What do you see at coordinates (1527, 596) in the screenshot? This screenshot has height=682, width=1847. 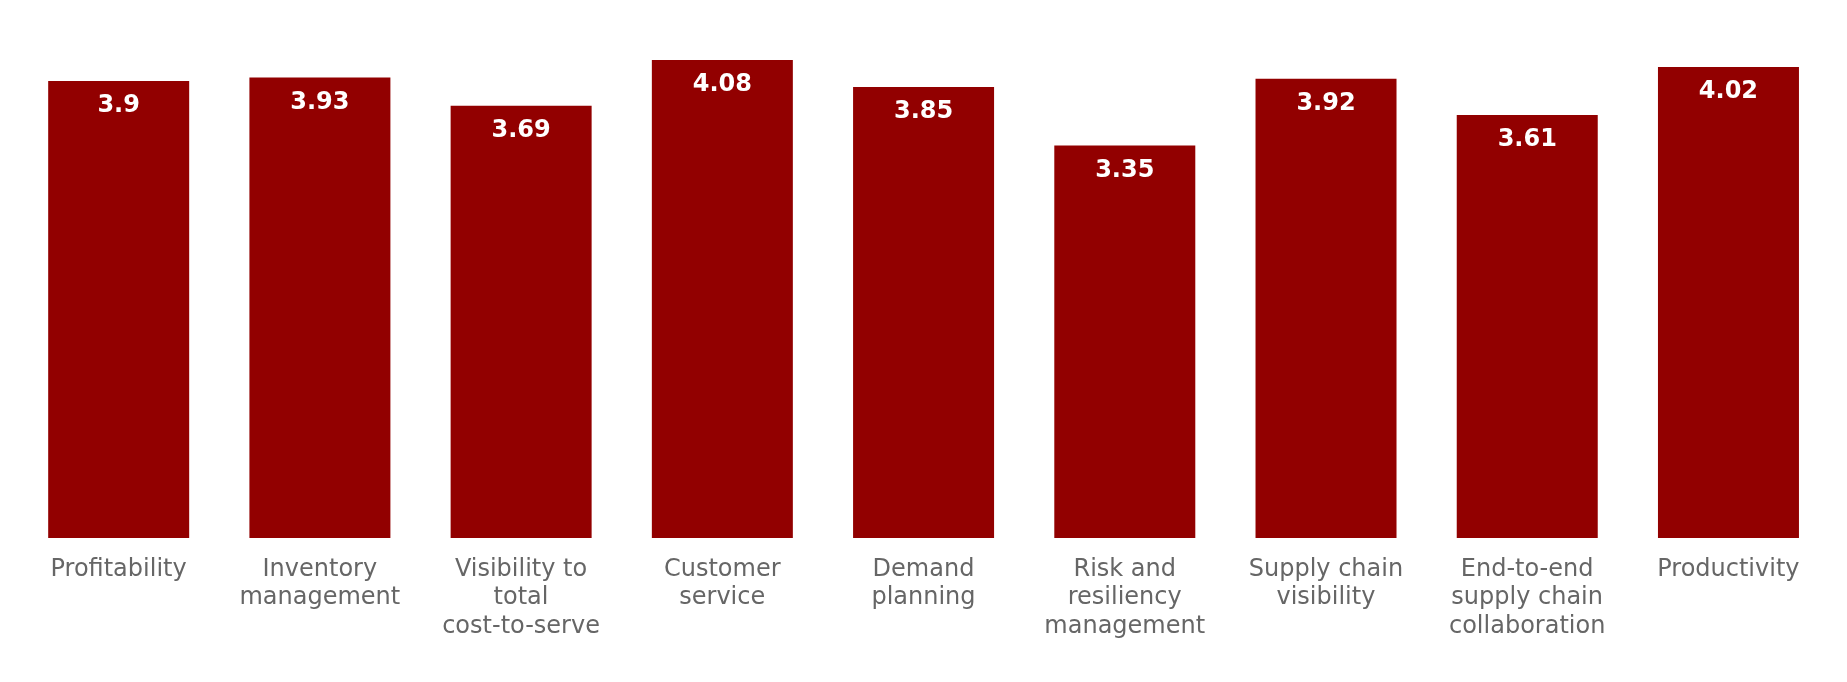 I see `x-tick-label: End-to-end supply chain collaboration` at bounding box center [1527, 596].